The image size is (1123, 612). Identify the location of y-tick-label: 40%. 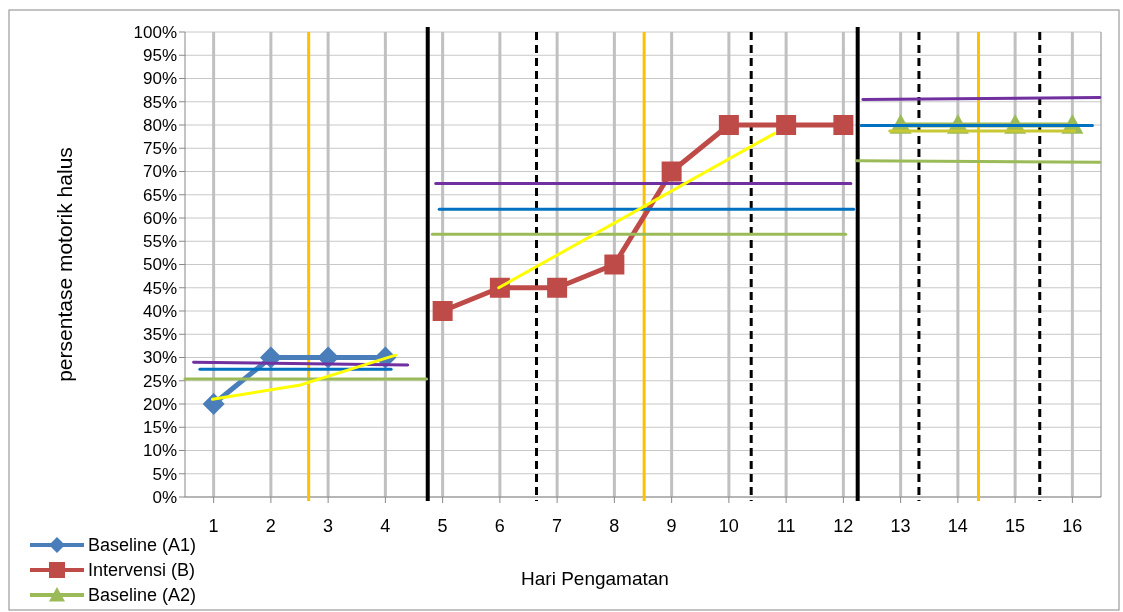
(159, 311).